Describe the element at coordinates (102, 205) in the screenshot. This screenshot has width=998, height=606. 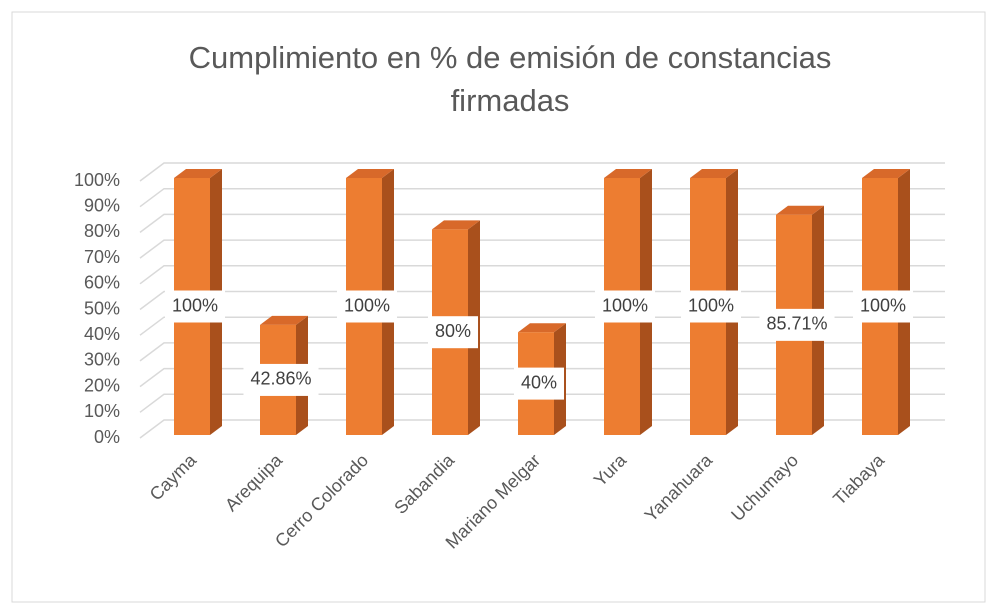
I see `y-tick-label: 90%` at that location.